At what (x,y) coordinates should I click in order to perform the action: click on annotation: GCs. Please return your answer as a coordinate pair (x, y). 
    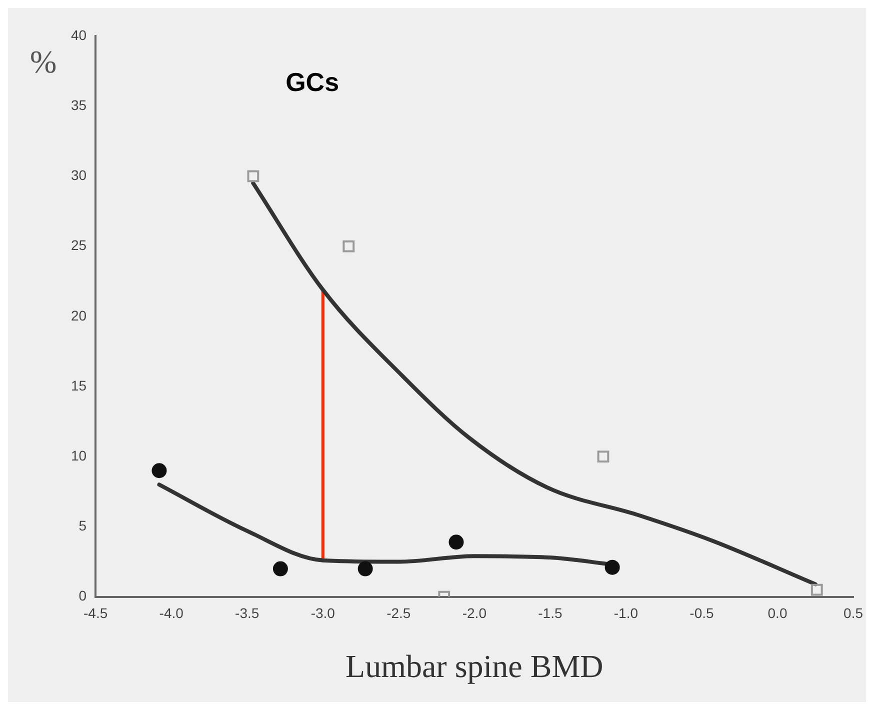
    Looking at the image, I should click on (313, 82).